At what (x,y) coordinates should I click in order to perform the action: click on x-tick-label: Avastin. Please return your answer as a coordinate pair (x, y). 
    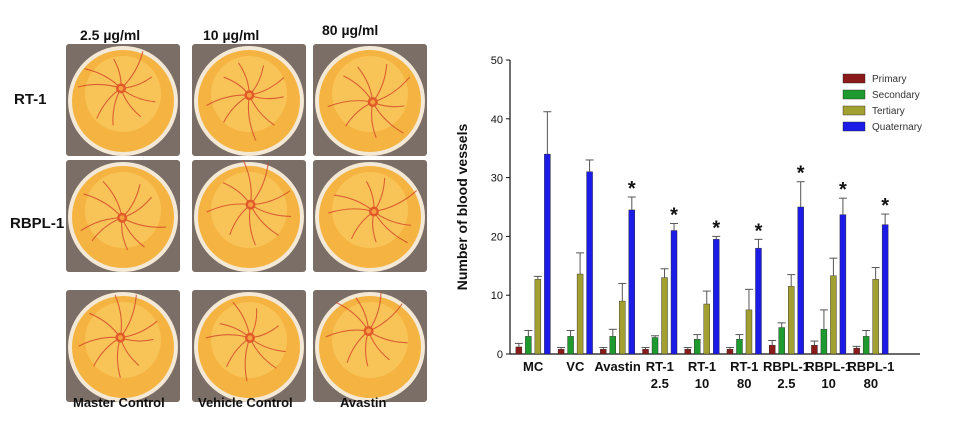
    Looking at the image, I should click on (617, 366).